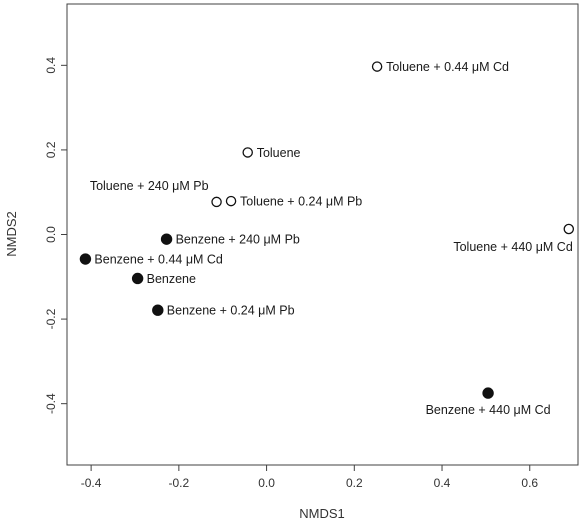 Image resolution: width=582 pixels, height=525 pixels. I want to click on point-label: Toluene + 0.24 μM Pb, so click(301, 202).